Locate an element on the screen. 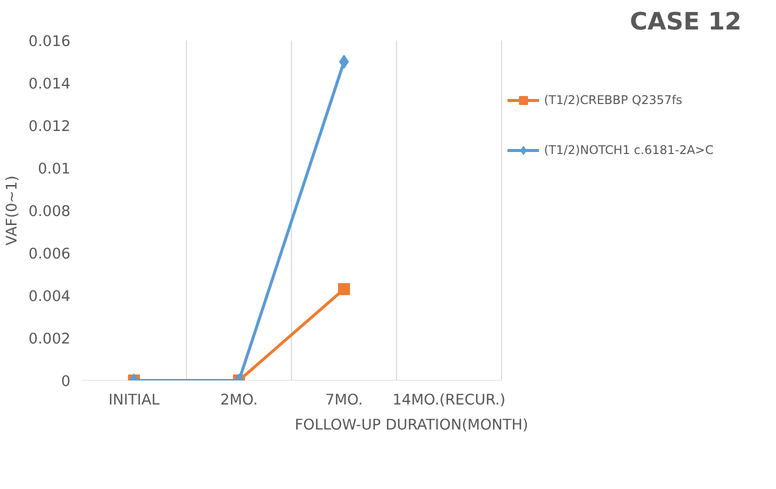 The width and height of the screenshot is (776, 489). text: CASE 12 is located at coordinates (686, 22).